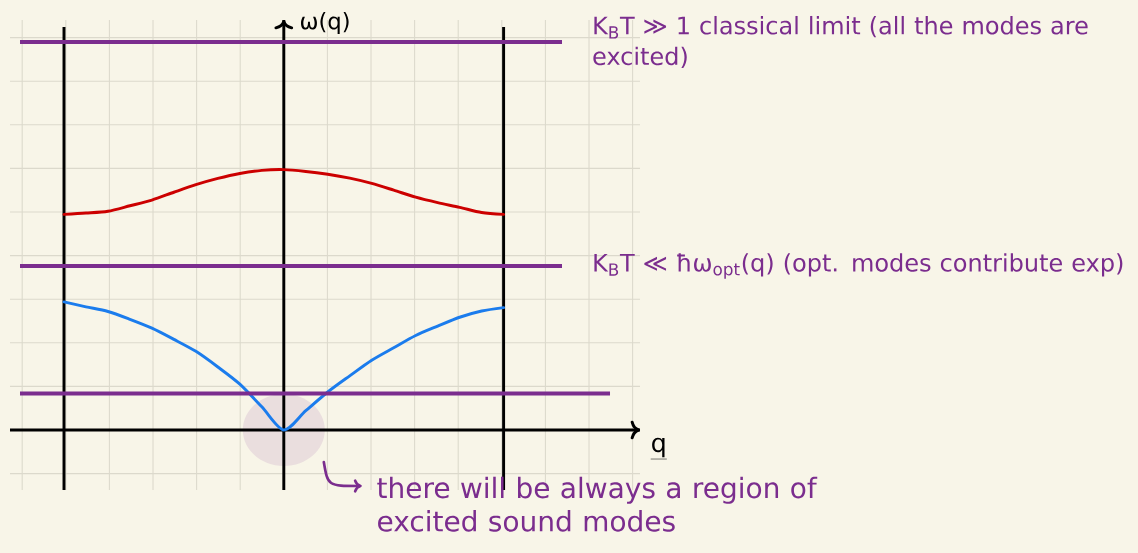 This screenshot has width=1138, height=553. Describe the element at coordinates (858, 266) in the screenshot. I see `ref-line-label: K$_{B}$T ≪ ħω$_{opt}$(q) (opt. modes contribute exp)` at that location.